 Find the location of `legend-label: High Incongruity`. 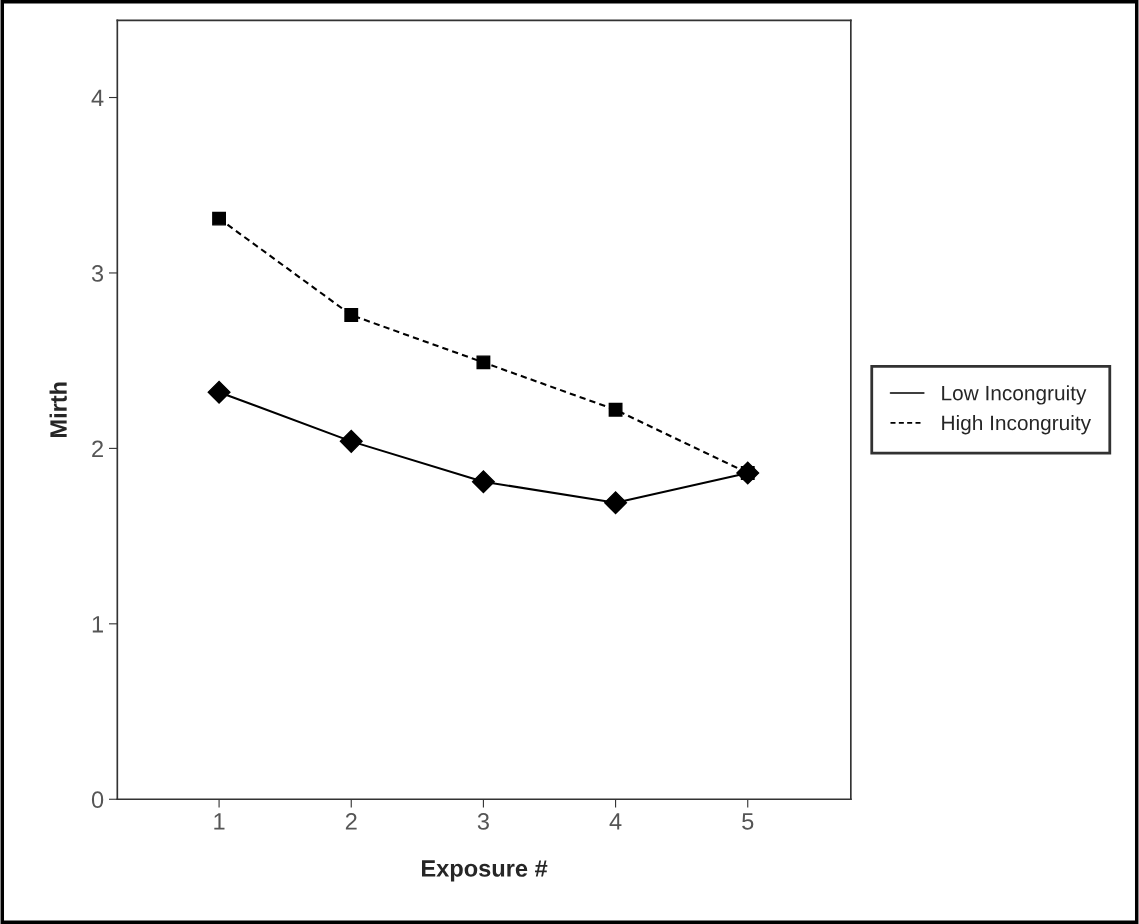

legend-label: High Incongruity is located at coordinates (1017, 425).